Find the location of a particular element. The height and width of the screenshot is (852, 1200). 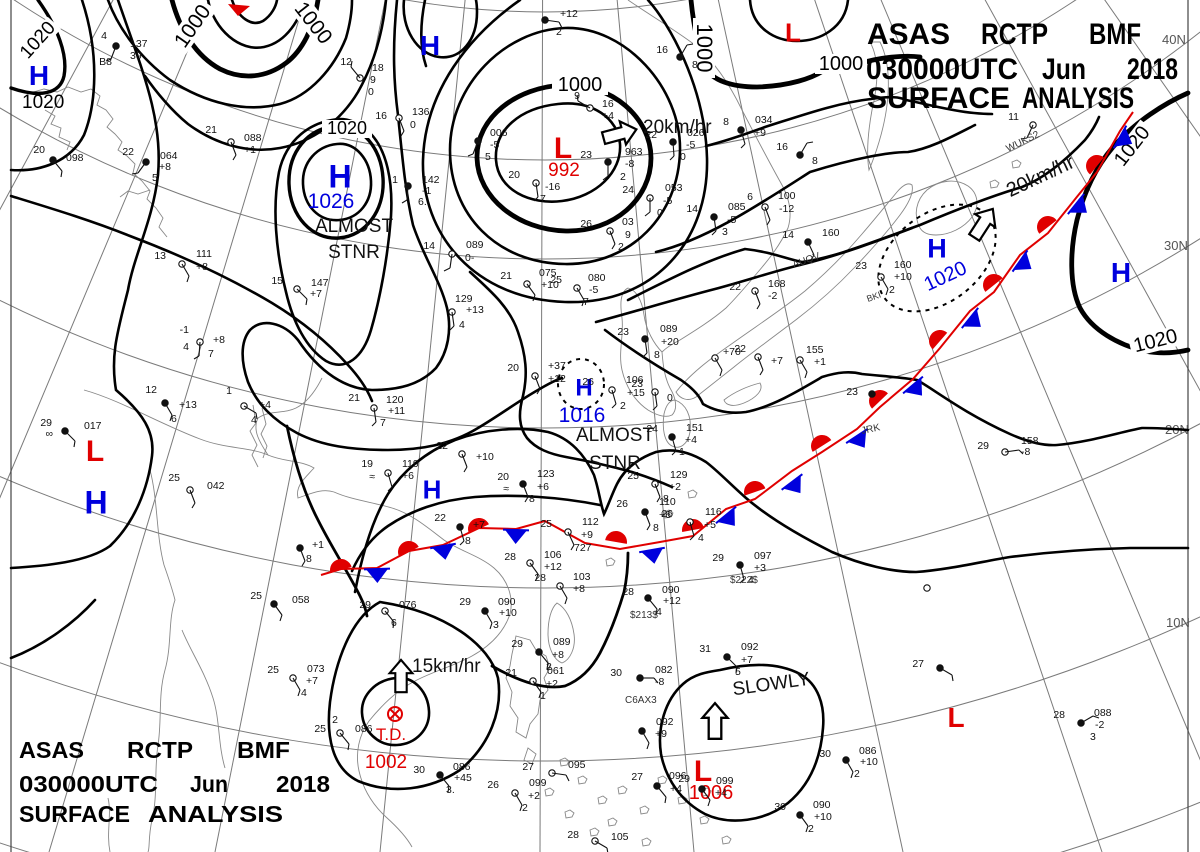

svg-text: +5 is located at coordinates (710, 525).